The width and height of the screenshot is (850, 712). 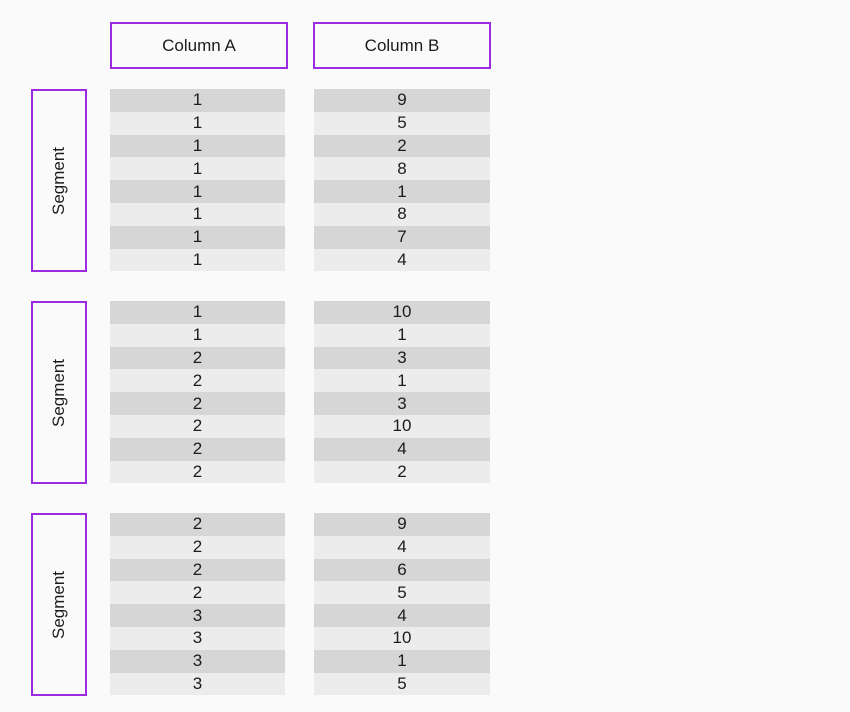 I want to click on segment-label-1: Segment, so click(x=59, y=180).